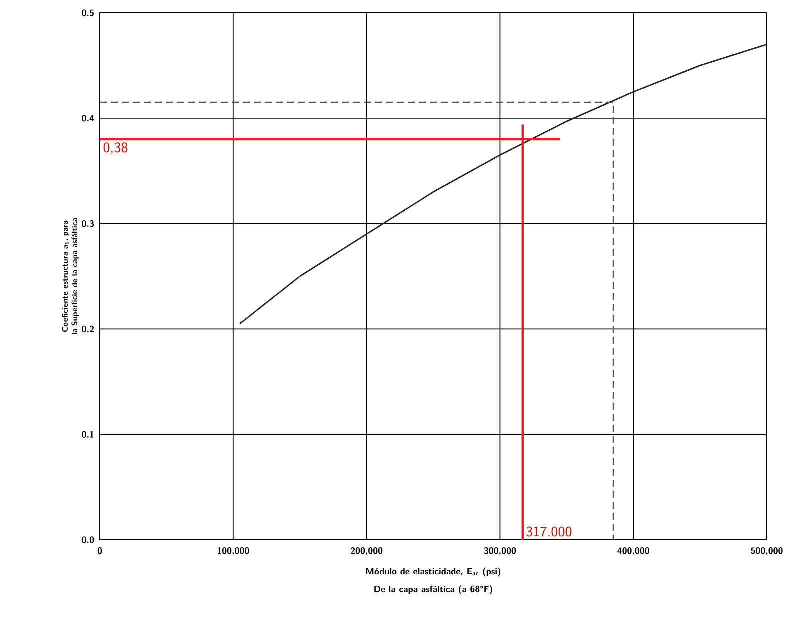 The width and height of the screenshot is (789, 632). What do you see at coordinates (549, 531) in the screenshot?
I see `annotation: 317.000` at bounding box center [549, 531].